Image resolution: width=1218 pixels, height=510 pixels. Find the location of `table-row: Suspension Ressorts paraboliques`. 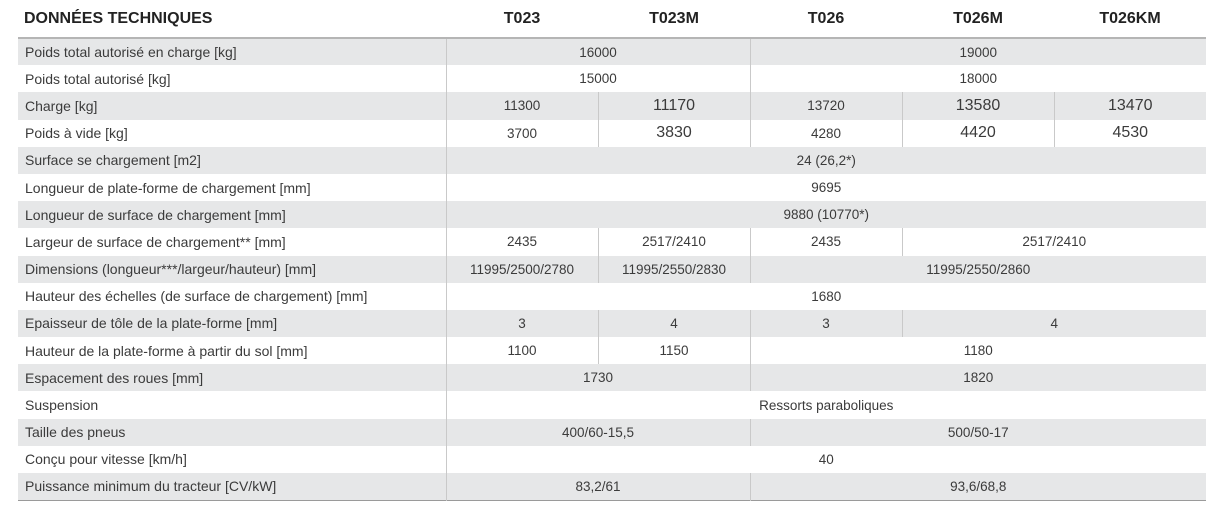

table-row: Suspension Ressorts paraboliques is located at coordinates (612, 405).